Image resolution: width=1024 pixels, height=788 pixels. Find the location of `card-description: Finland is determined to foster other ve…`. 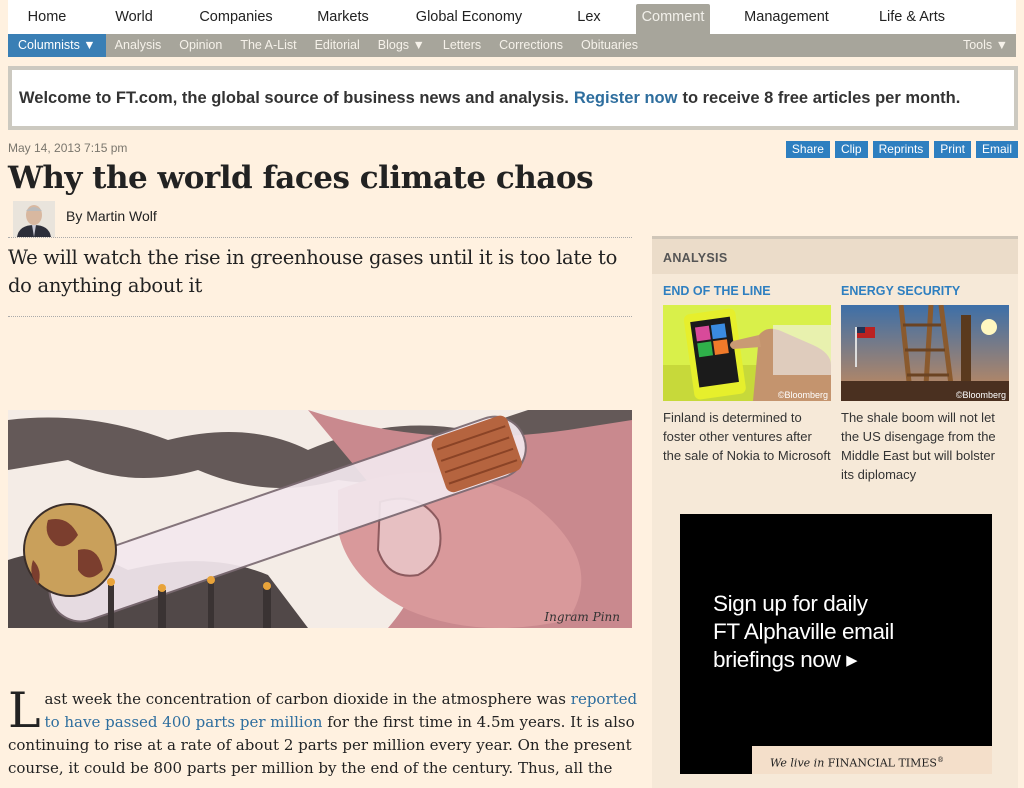

card-description: Finland is determined to foster other ve… is located at coordinates (747, 436).